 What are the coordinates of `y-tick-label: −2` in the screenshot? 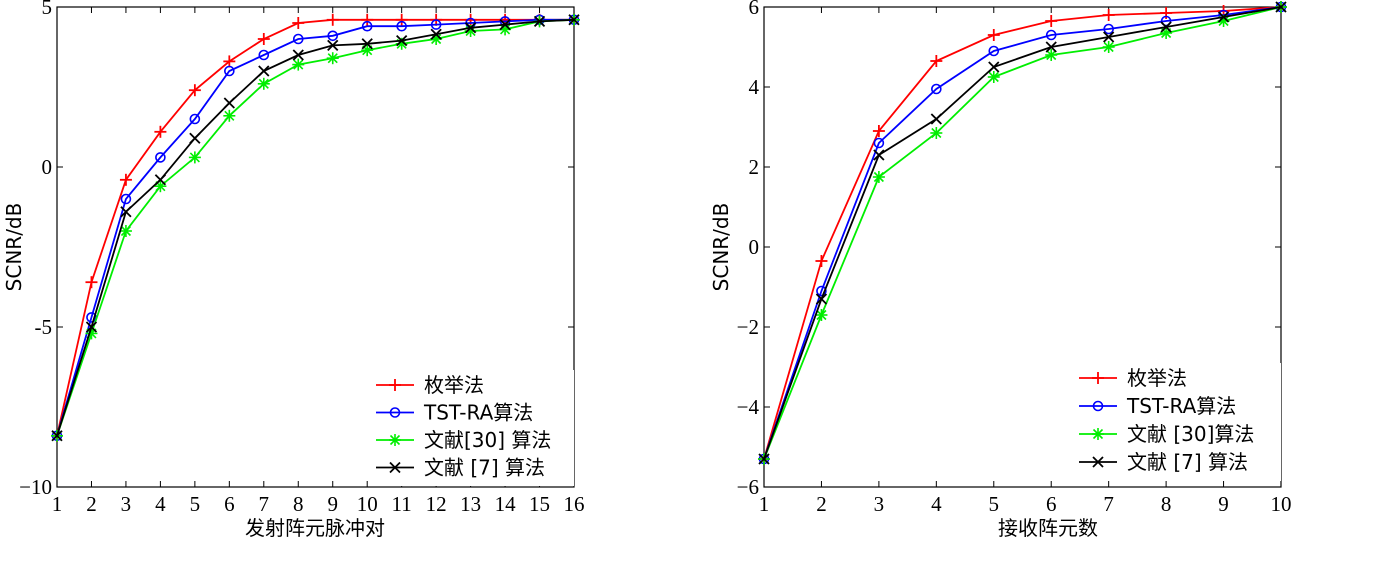 It's located at (748, 327).